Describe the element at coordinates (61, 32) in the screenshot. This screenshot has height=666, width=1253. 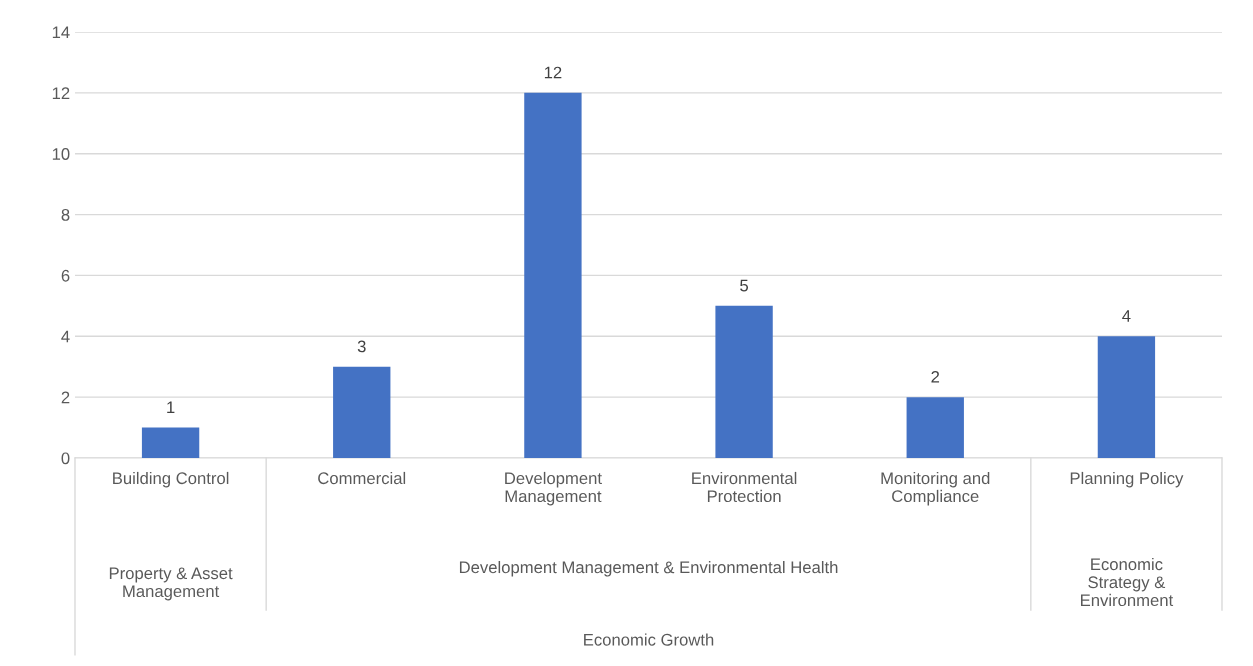
I see `y-tick-label: 14` at that location.